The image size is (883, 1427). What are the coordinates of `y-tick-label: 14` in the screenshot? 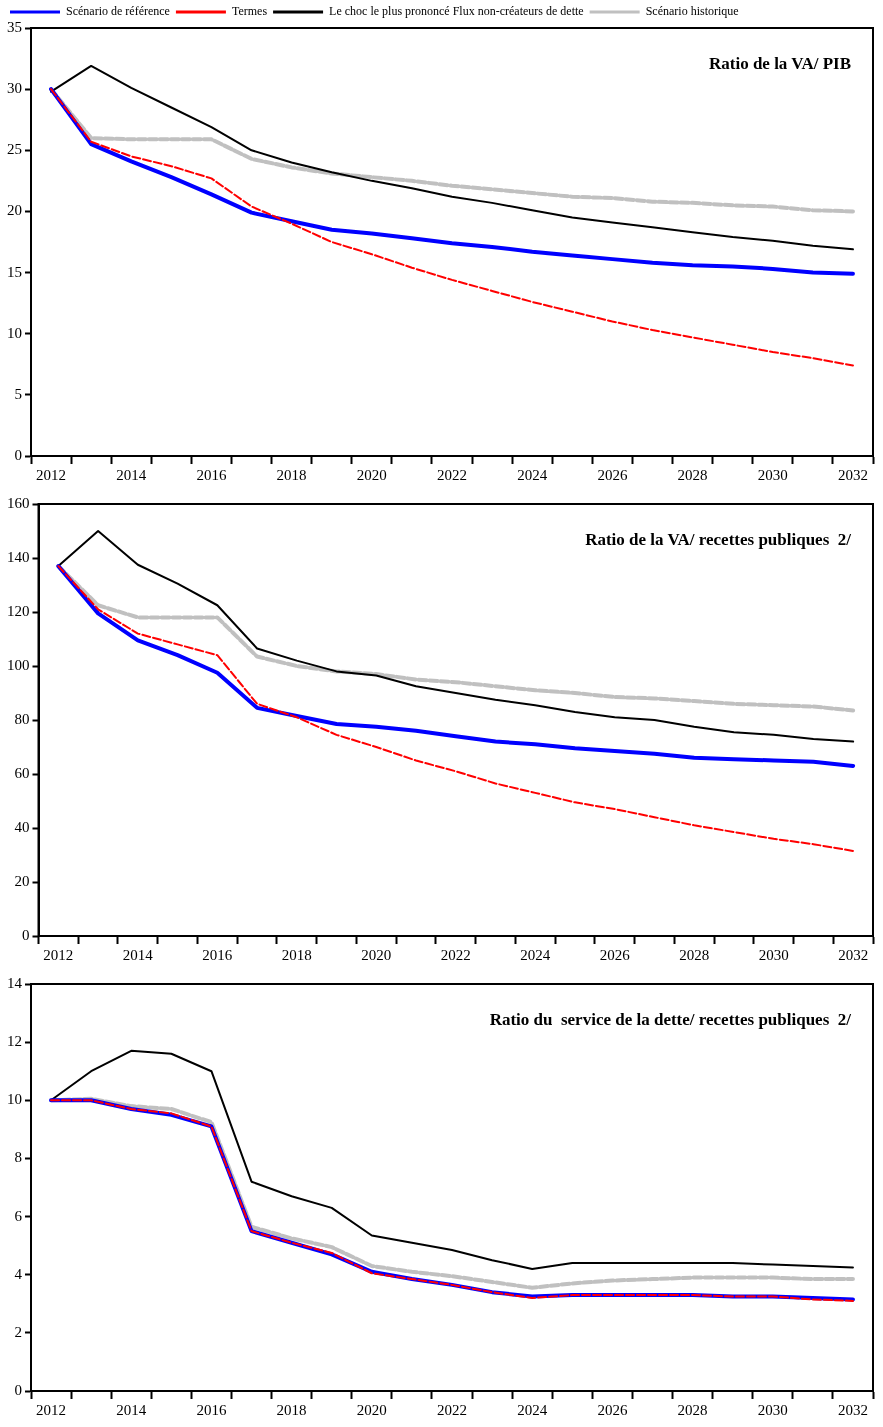 It's located at (15, 982).